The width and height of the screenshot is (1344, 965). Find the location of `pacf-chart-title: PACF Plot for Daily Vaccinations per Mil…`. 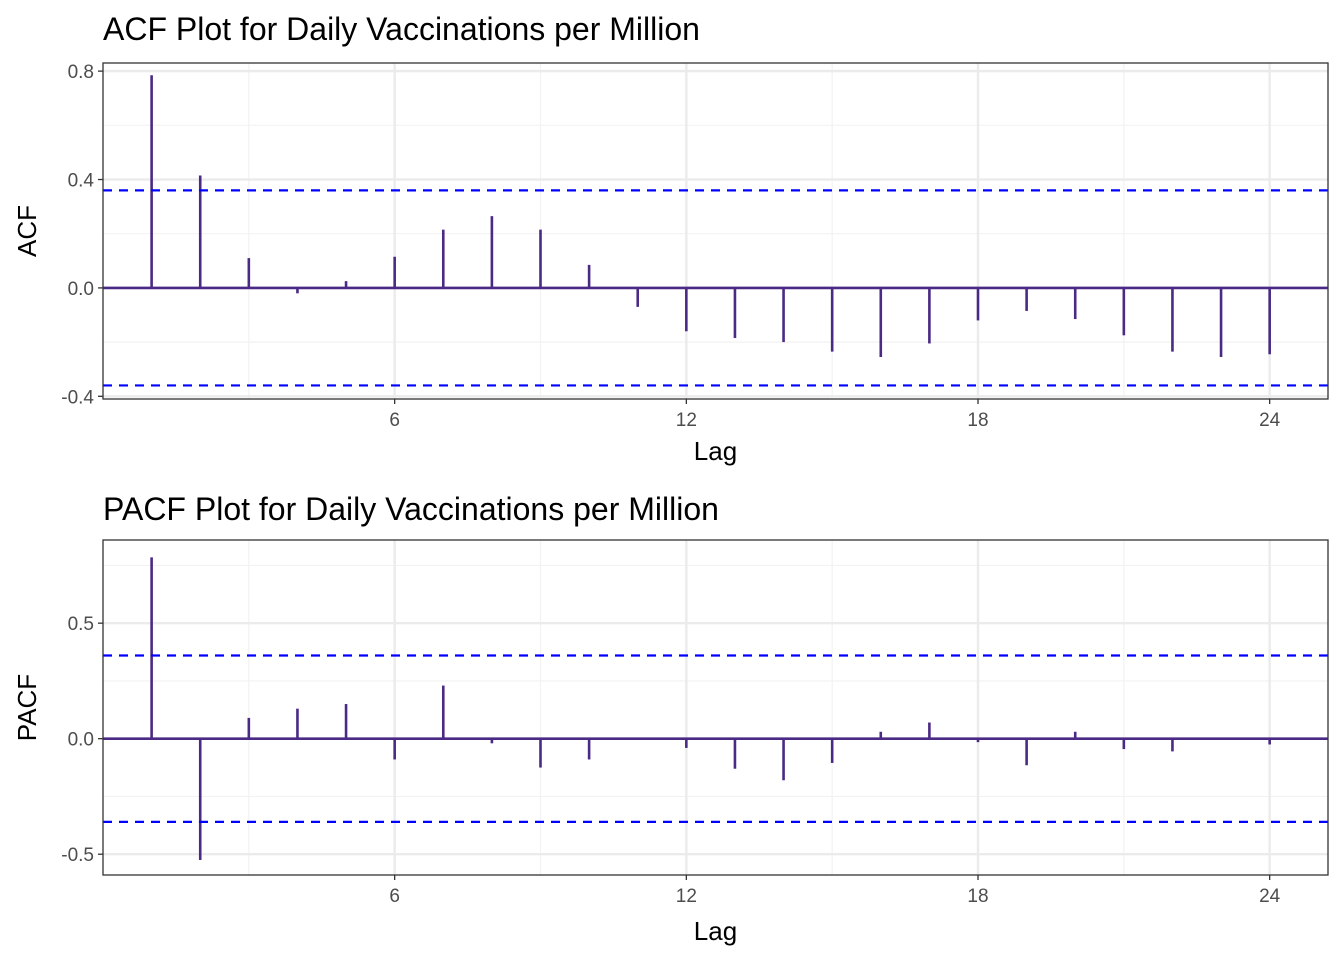

pacf-chart-title: PACF Plot for Daily Vaccinations per Mil… is located at coordinates (411, 509).